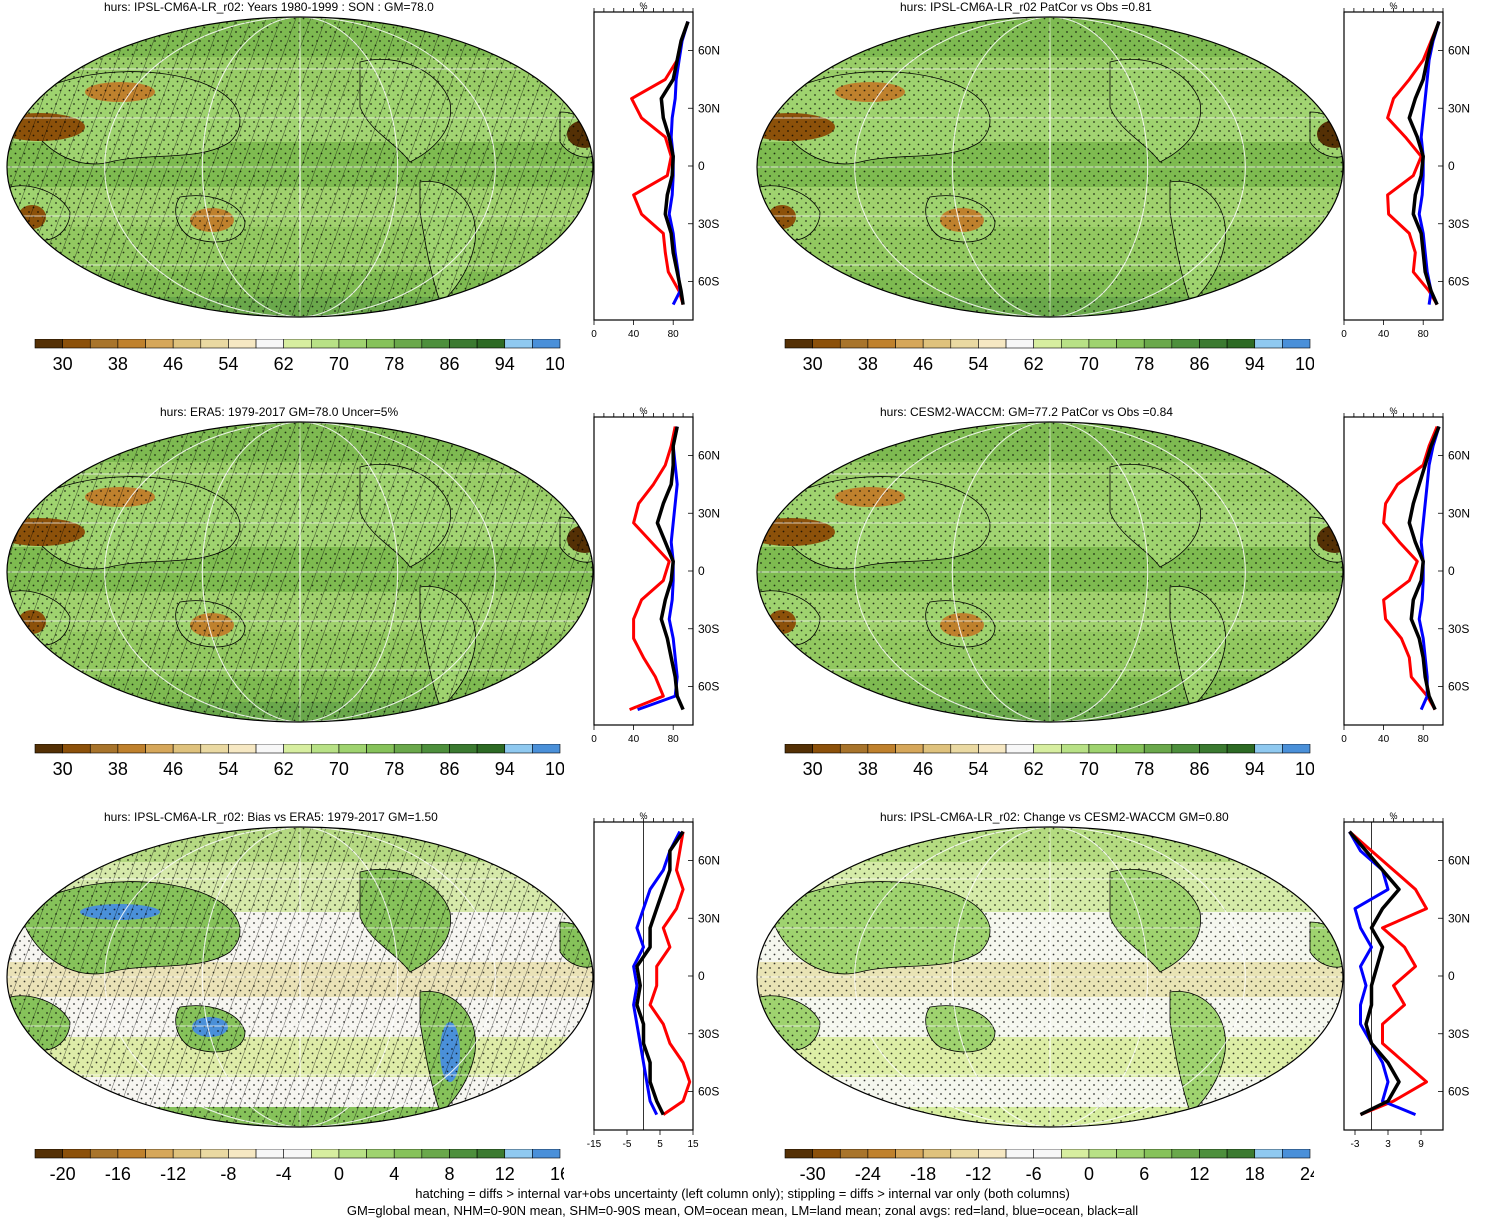 This screenshot has height=1218, width=1485. I want to click on zonal-mean-plot: % 0 40 80 60N 30N 0 30S 60S, so click(655, 170).